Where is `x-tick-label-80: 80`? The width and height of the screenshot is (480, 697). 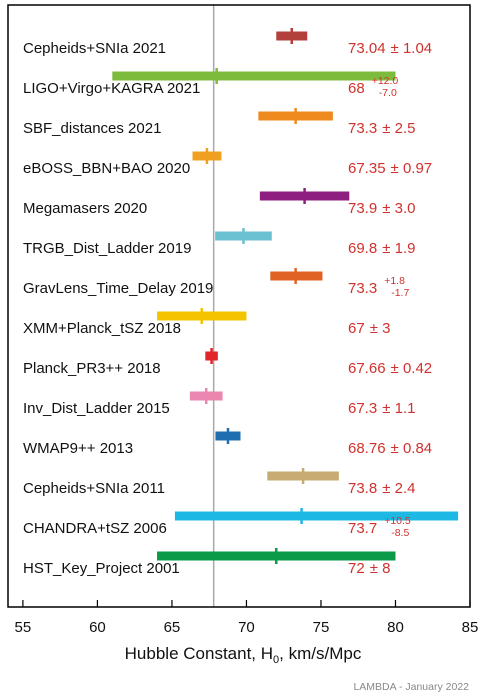
x-tick-label-80: 80 is located at coordinates (395, 627).